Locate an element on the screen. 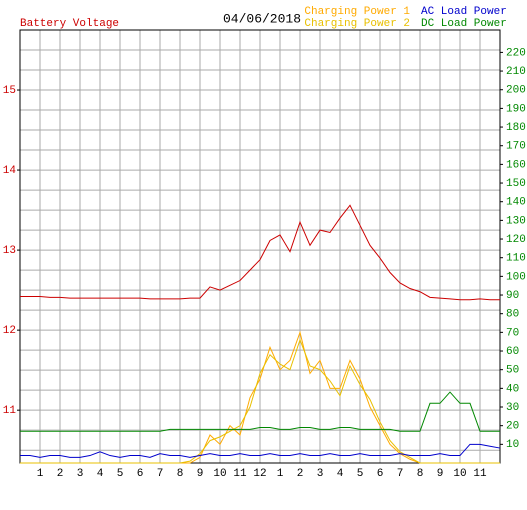 This screenshot has height=510, width=527. y2-tick-label: 80 is located at coordinates (512, 315).